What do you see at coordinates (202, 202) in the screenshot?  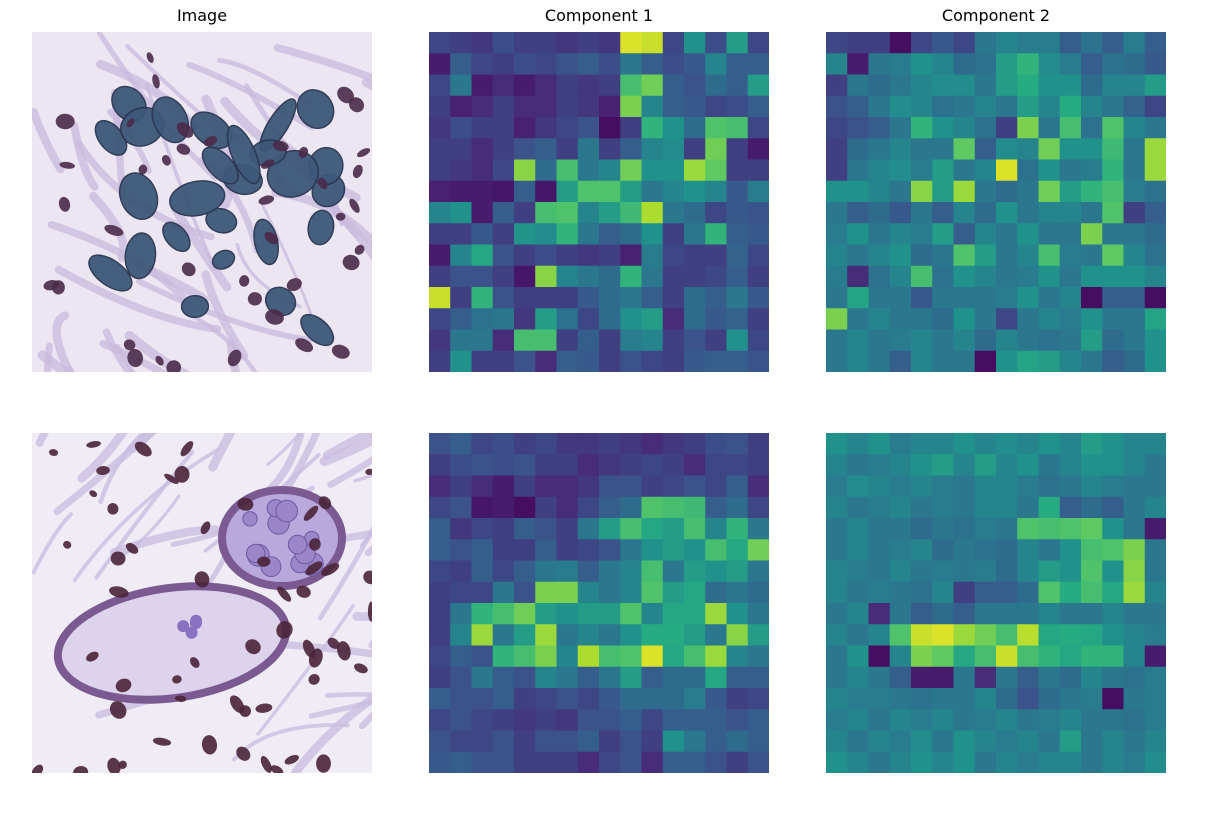 I see `tissue-image-svg` at bounding box center [202, 202].